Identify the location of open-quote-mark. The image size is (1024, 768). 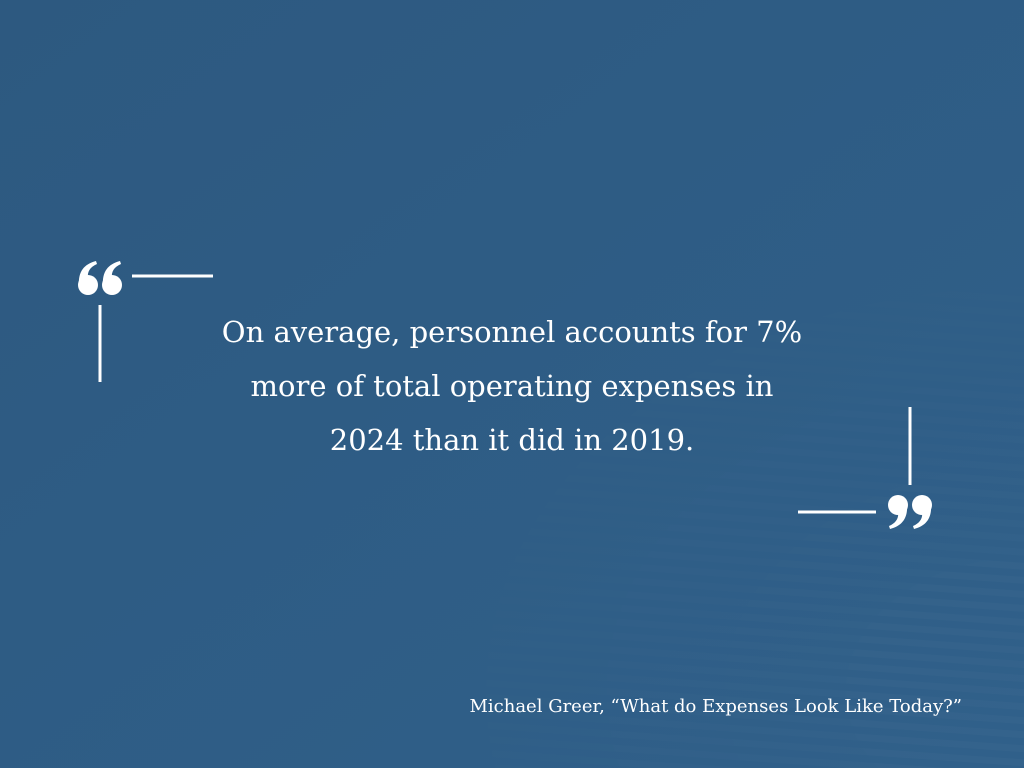
(100, 278).